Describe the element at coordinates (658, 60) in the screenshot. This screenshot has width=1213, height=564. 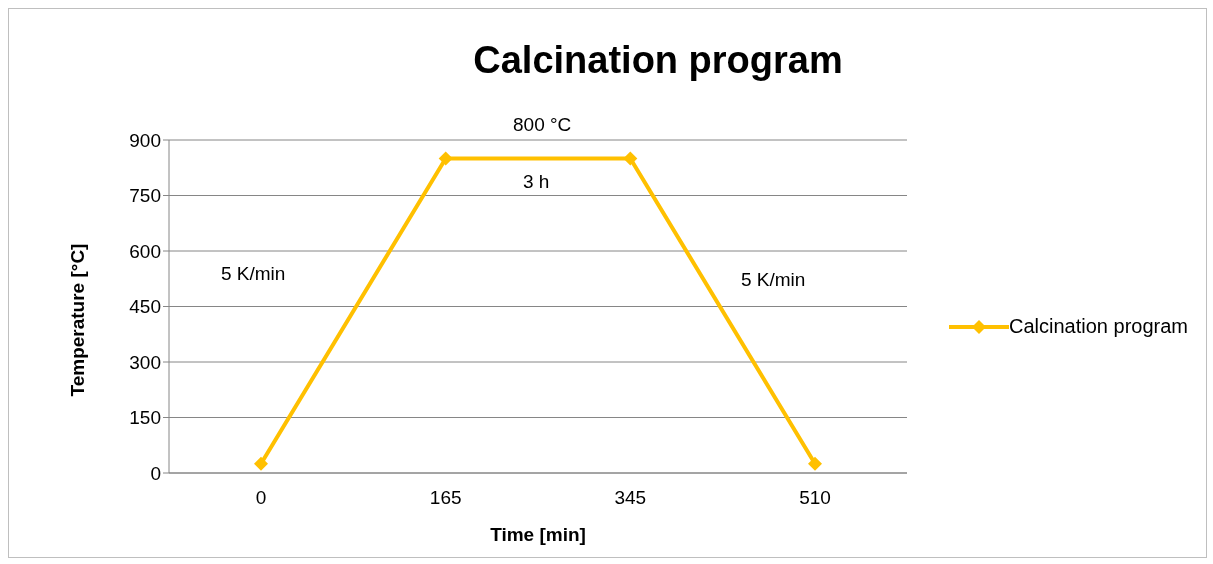
I see `chart-title: Calcination program` at that location.